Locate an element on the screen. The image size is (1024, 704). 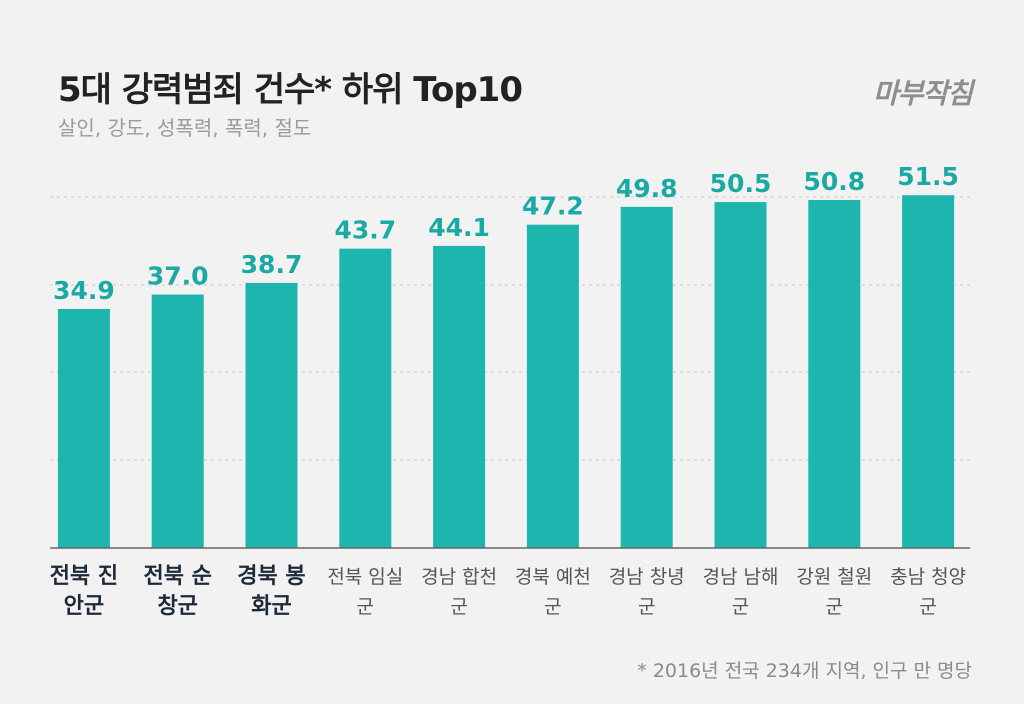
value-label: 50.5 is located at coordinates (741, 183).